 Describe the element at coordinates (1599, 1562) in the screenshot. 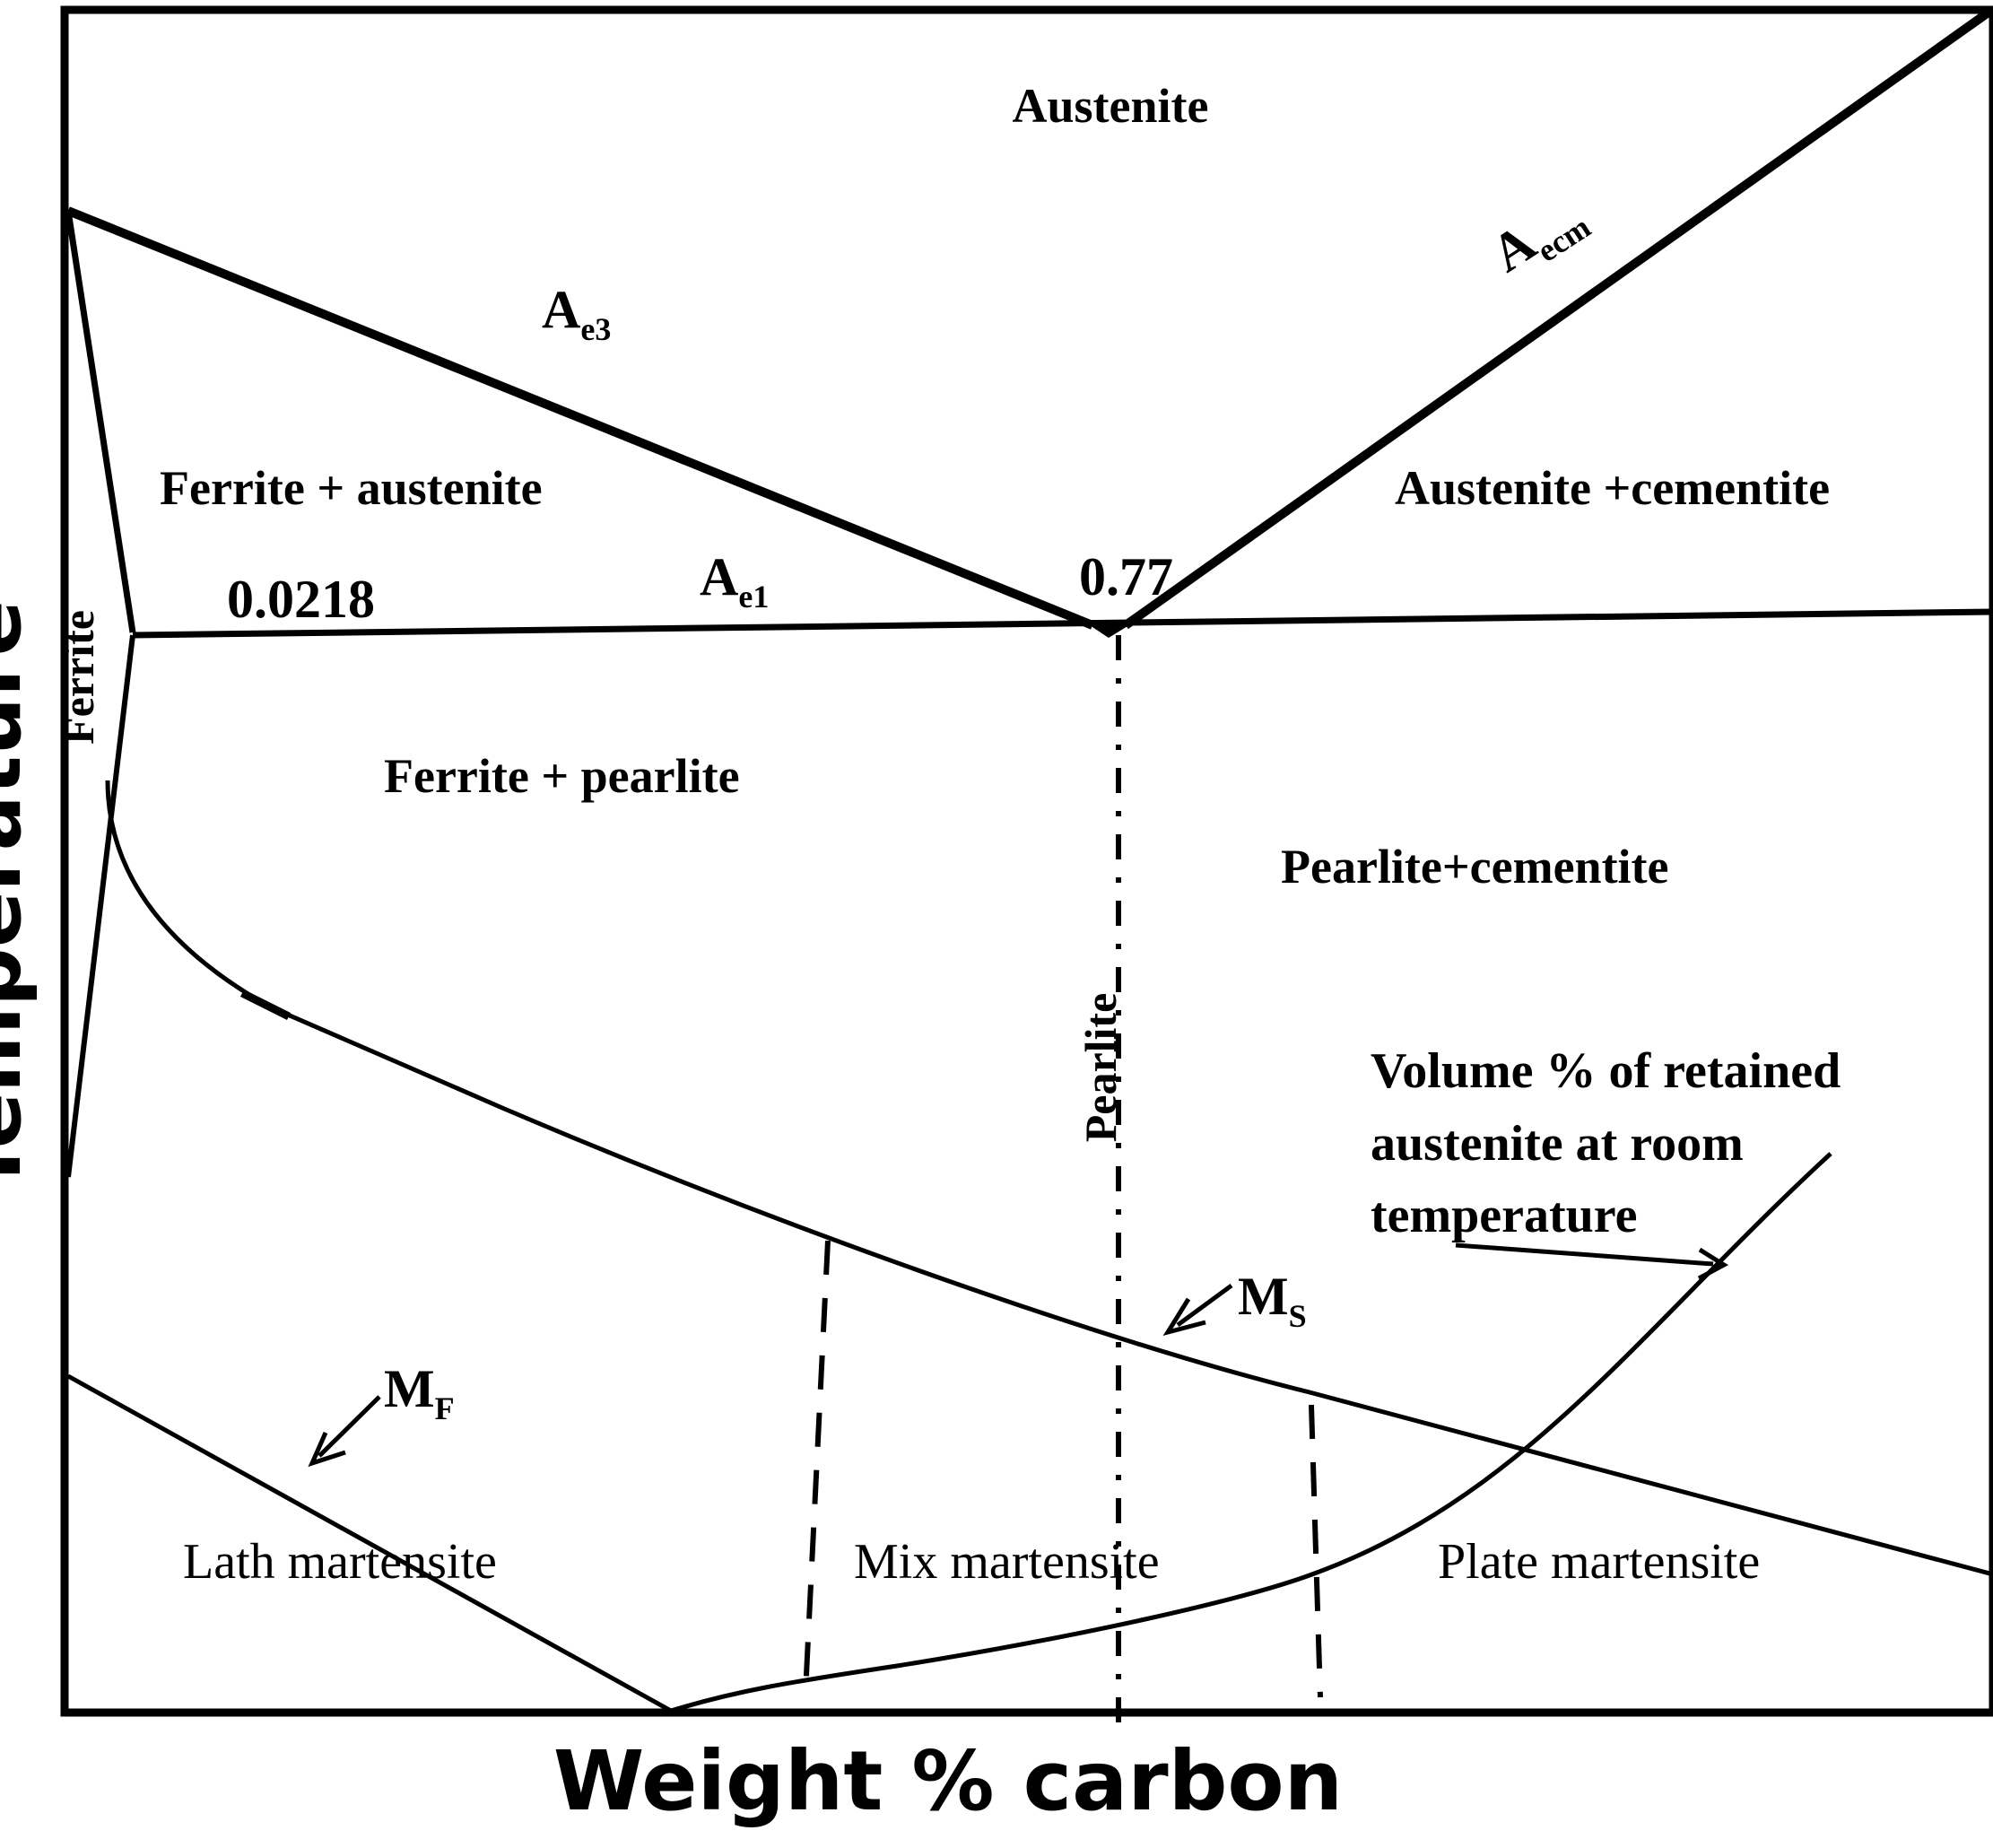

I see `label-plate-martensite: Plate martensite` at that location.